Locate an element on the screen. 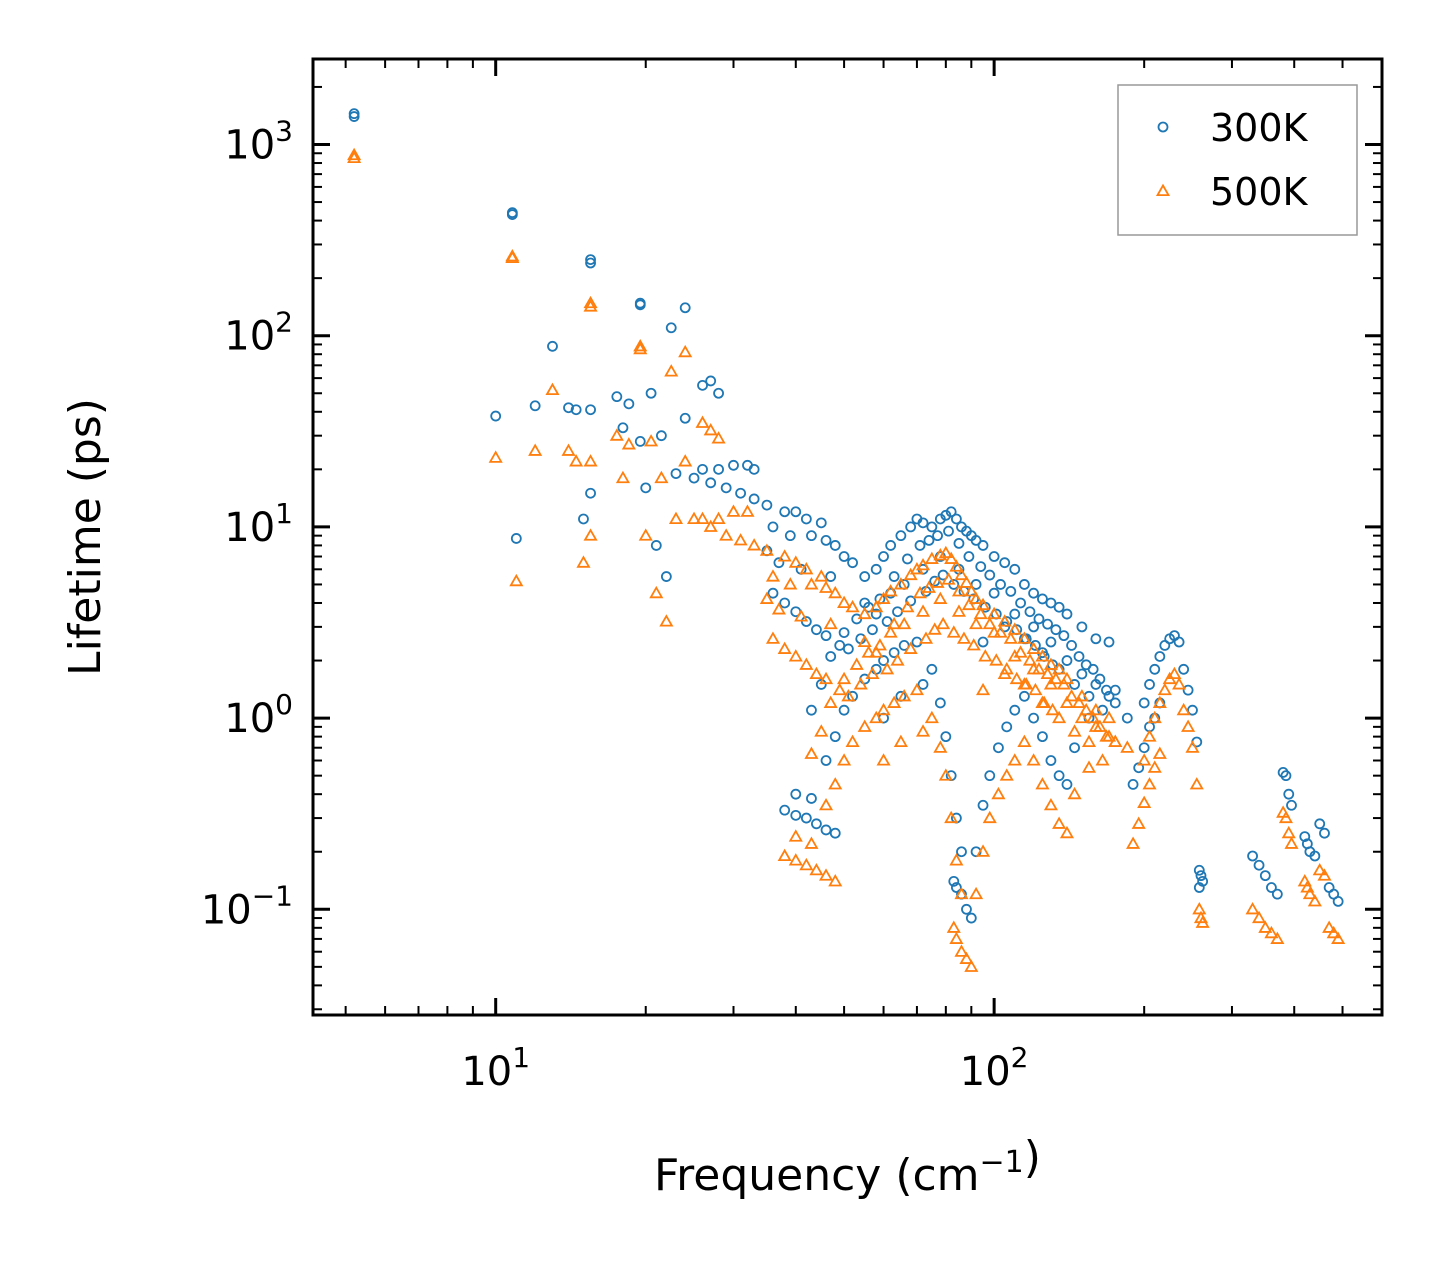 This screenshot has width=1442, height=1265. x-tick-labels: 101 102 is located at coordinates (744, 1068).